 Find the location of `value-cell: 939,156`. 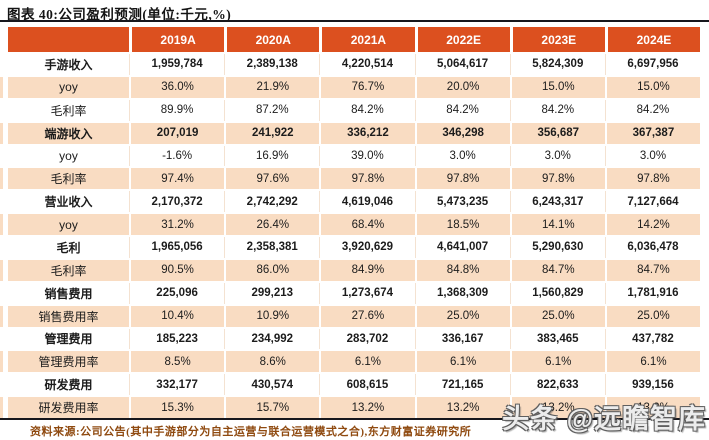

value-cell: 939,156 is located at coordinates (652, 385).